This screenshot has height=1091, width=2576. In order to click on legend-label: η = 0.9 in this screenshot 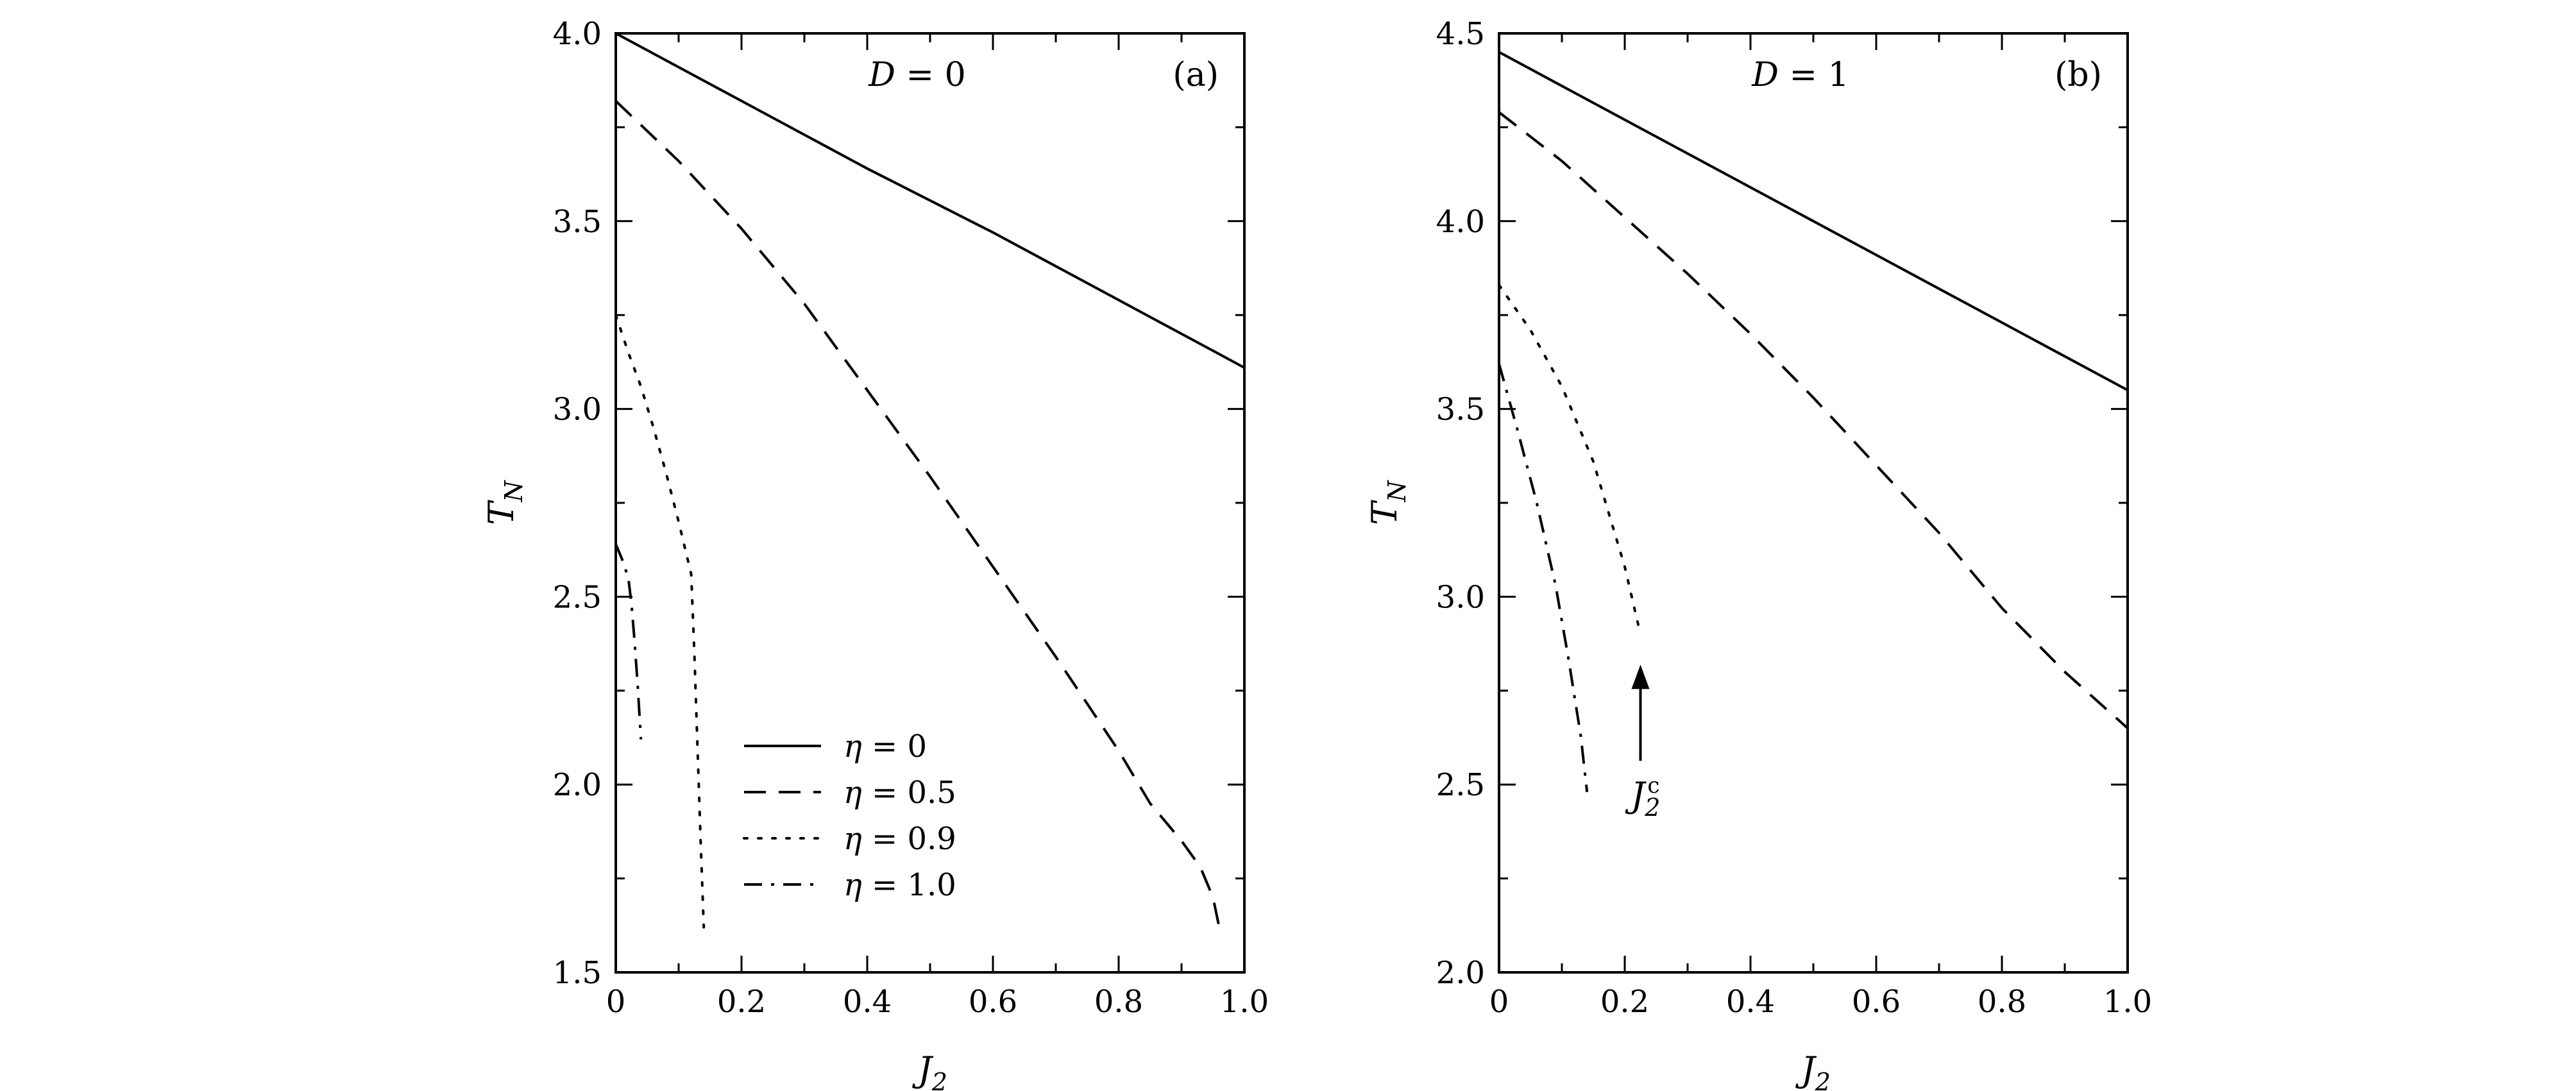, I will do `click(899, 839)`.